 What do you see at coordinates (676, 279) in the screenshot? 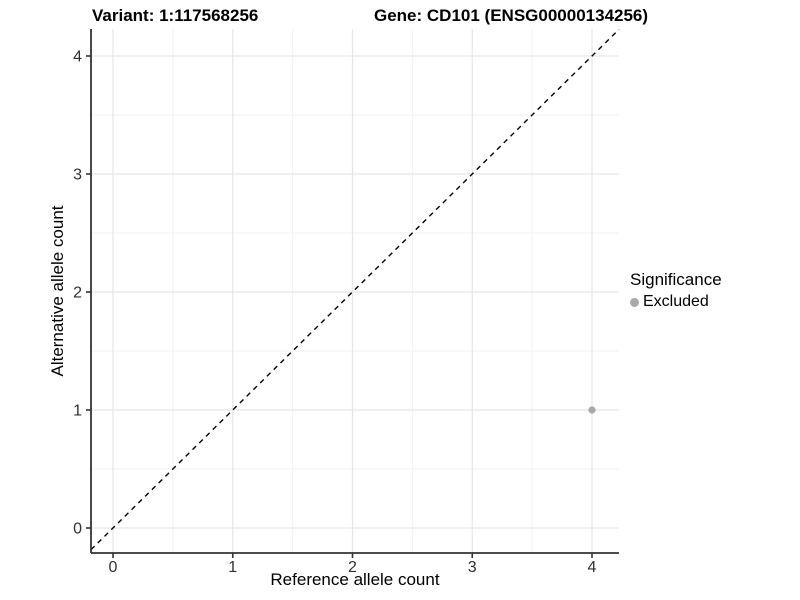
I see `legend-title: Significance` at bounding box center [676, 279].